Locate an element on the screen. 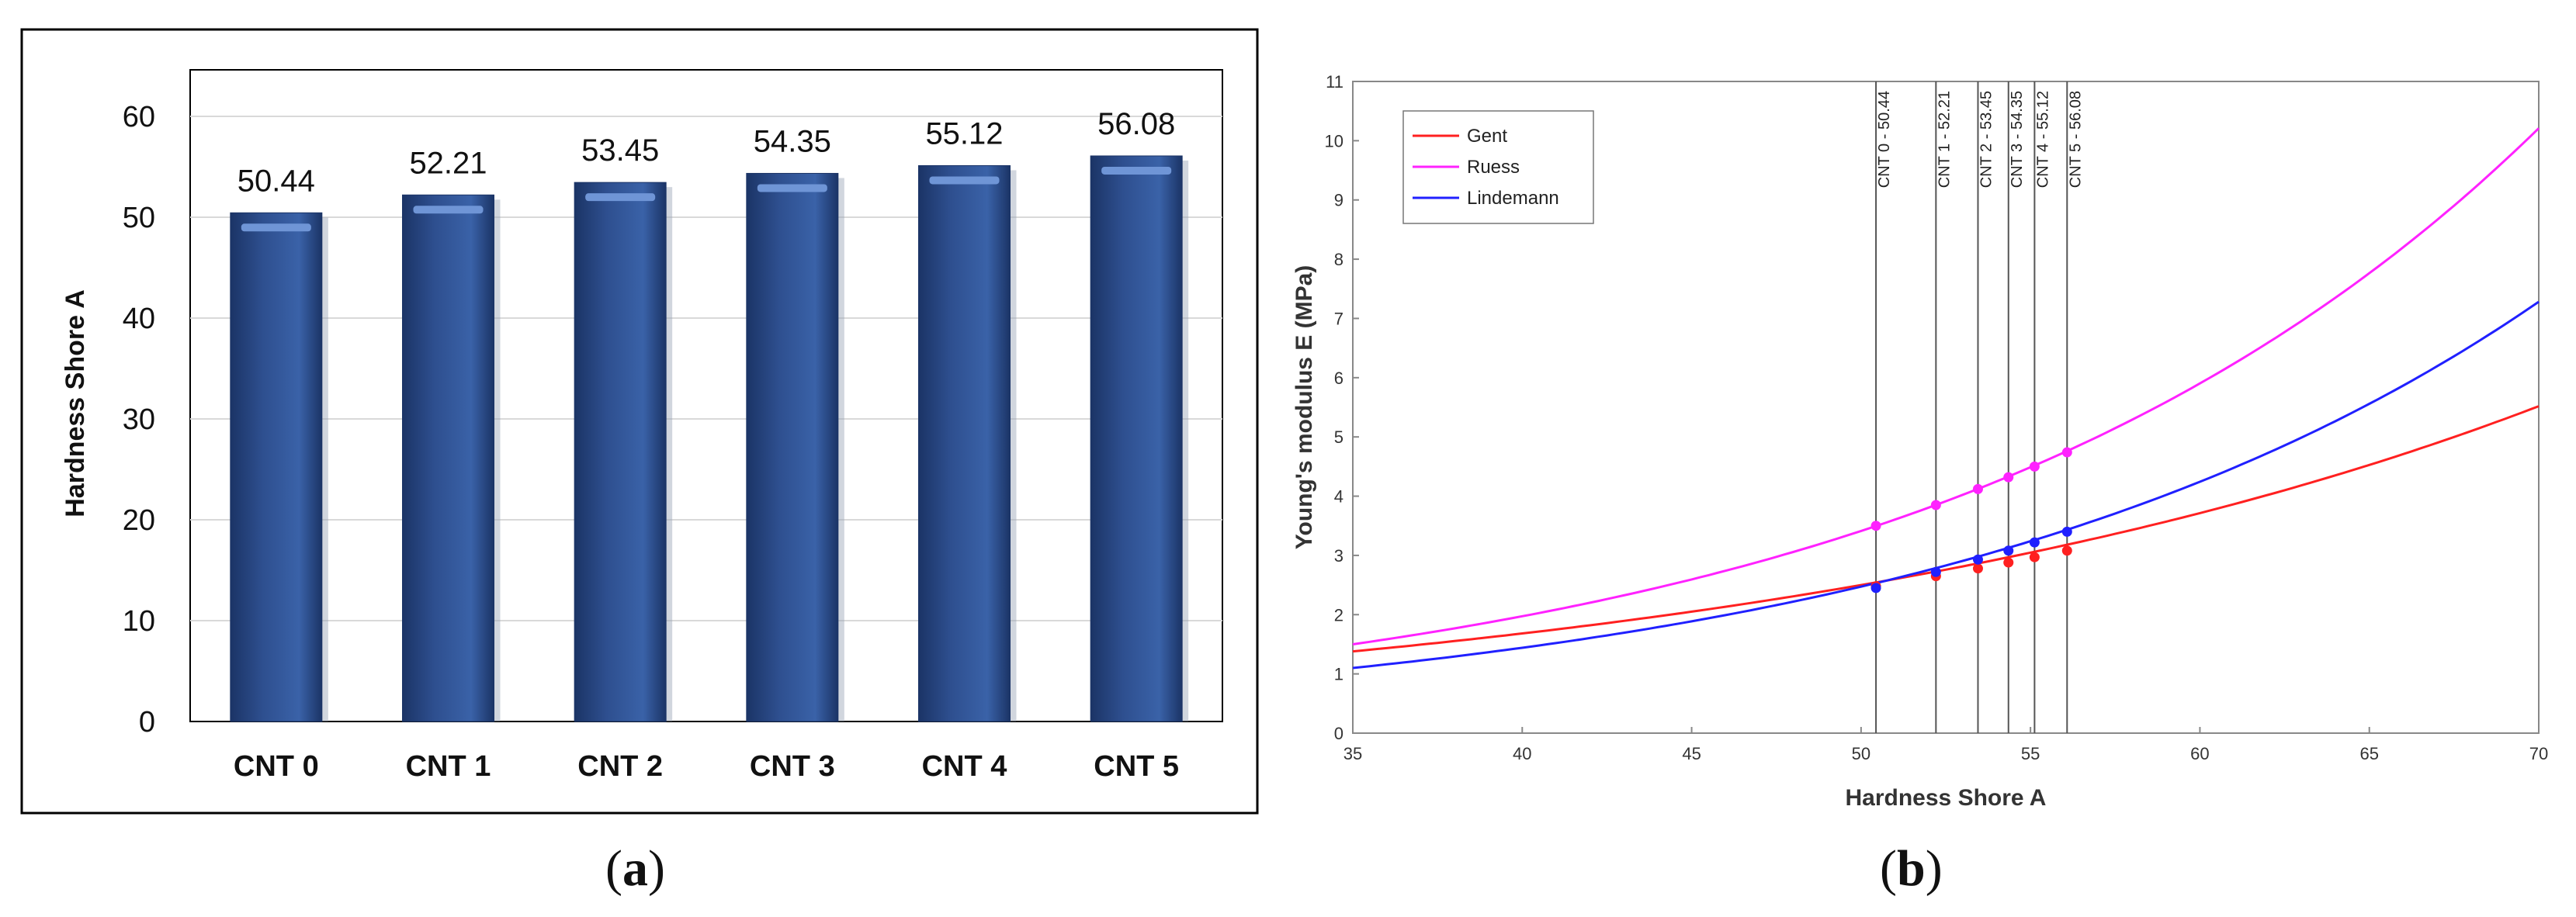  panel-label-b: (b) is located at coordinates (1911, 868).